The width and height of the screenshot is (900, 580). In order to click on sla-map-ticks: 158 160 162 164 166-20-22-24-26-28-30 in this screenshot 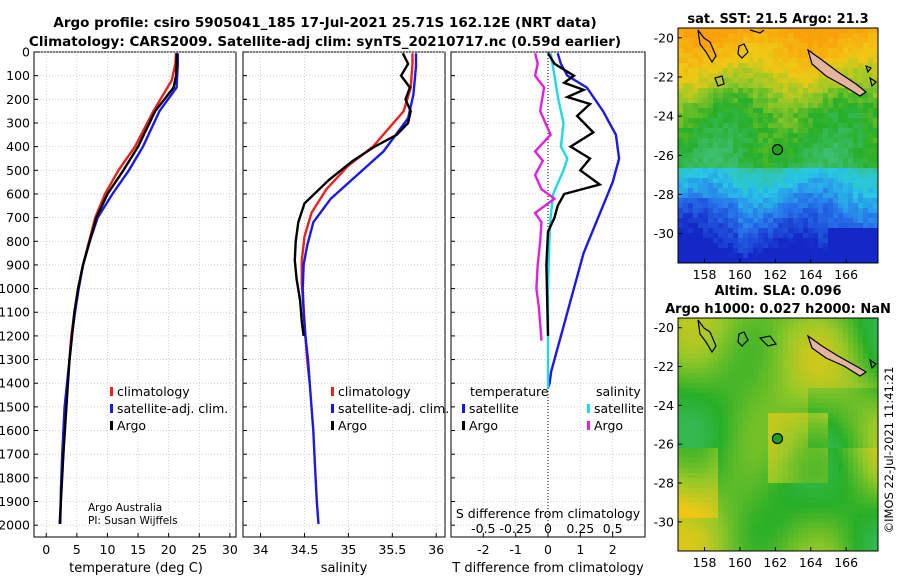, I will do `click(756, 445)`.